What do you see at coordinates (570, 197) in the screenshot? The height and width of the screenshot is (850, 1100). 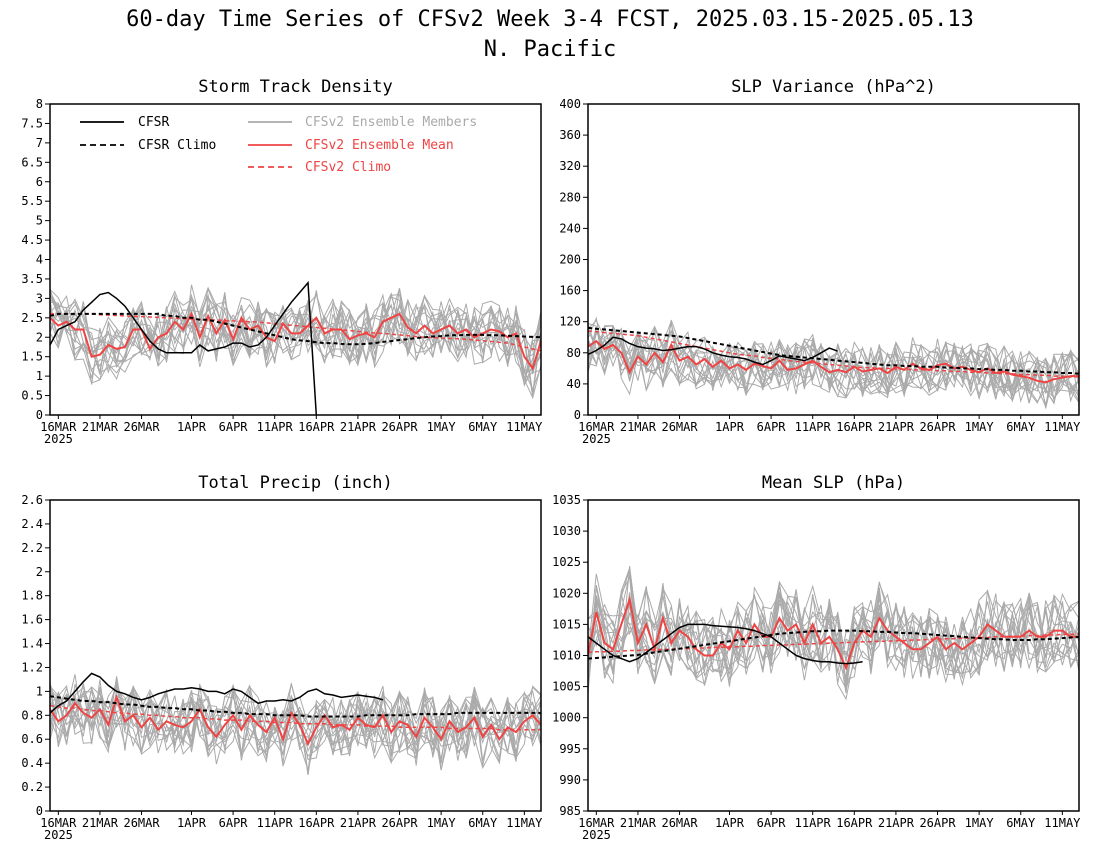 I see `y-tick-label: 280` at bounding box center [570, 197].